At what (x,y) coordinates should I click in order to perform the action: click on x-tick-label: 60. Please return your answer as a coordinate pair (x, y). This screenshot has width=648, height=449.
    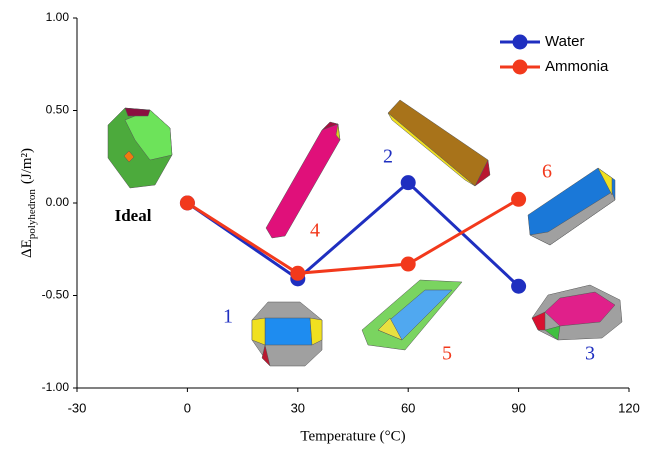
    Looking at the image, I should click on (408, 407).